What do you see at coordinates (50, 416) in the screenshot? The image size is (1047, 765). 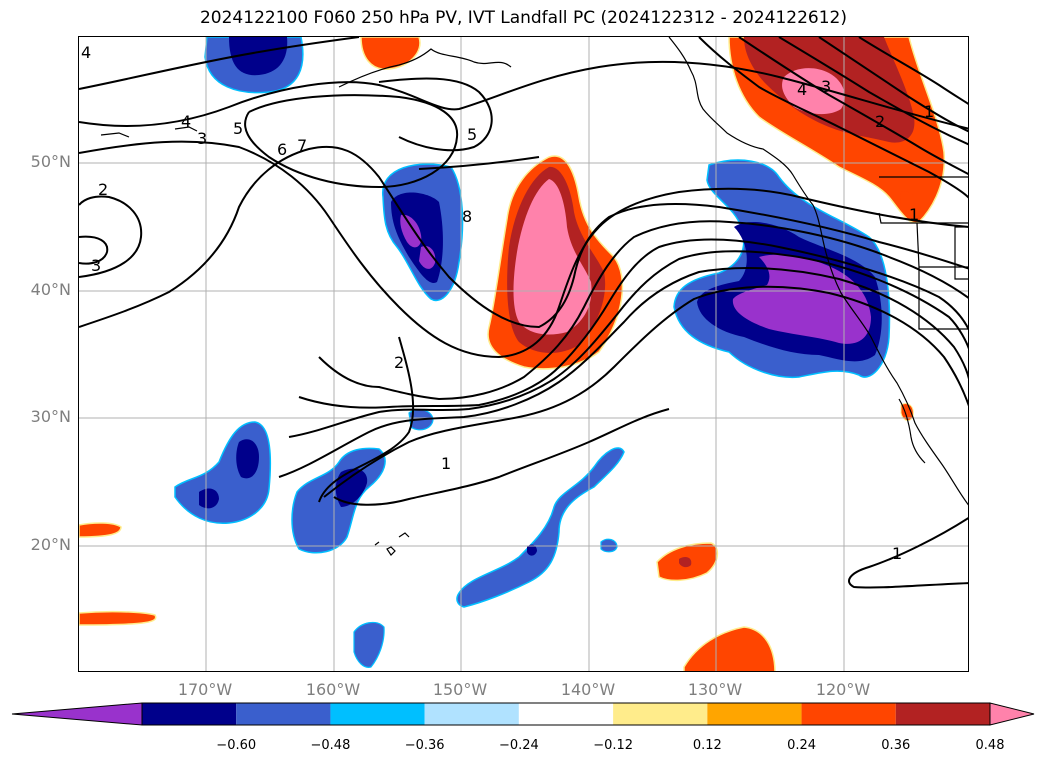 I see `lat-label-30n: 30°N` at bounding box center [50, 416].